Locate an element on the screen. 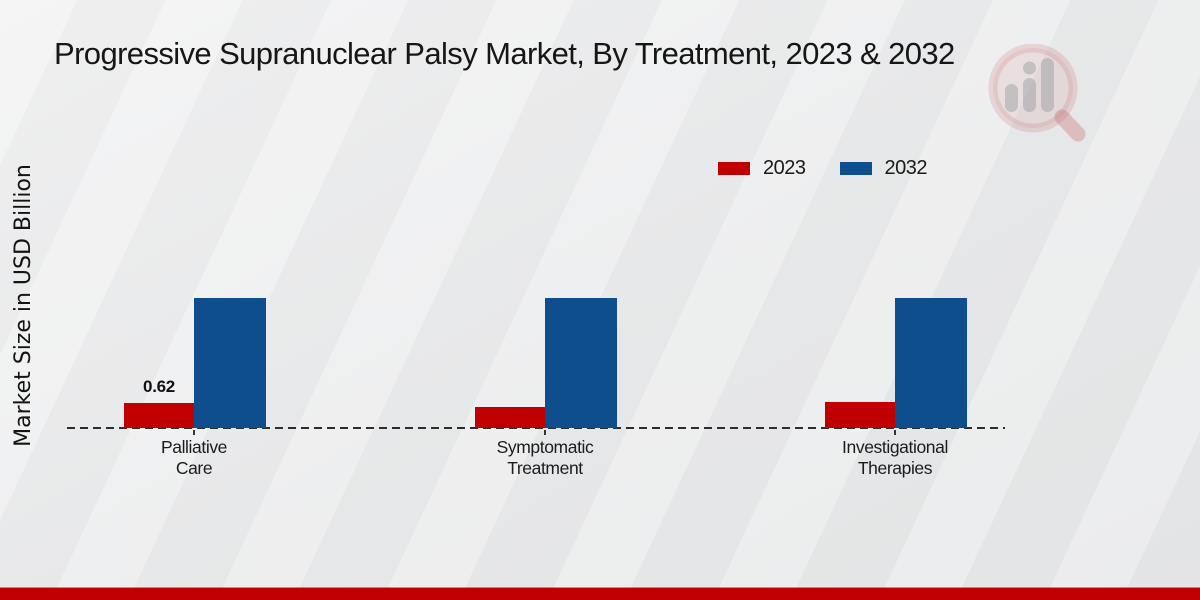 This screenshot has height=600, width=1200. legend: 2023 2032 is located at coordinates (822, 168).